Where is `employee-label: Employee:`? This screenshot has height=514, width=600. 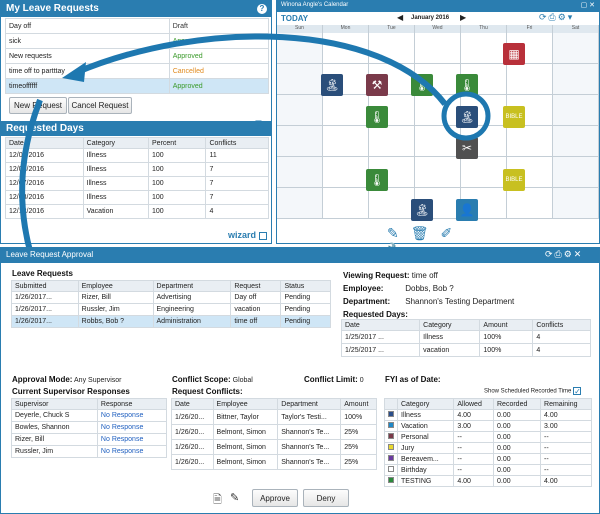
employee-label: Employee: is located at coordinates (363, 288).